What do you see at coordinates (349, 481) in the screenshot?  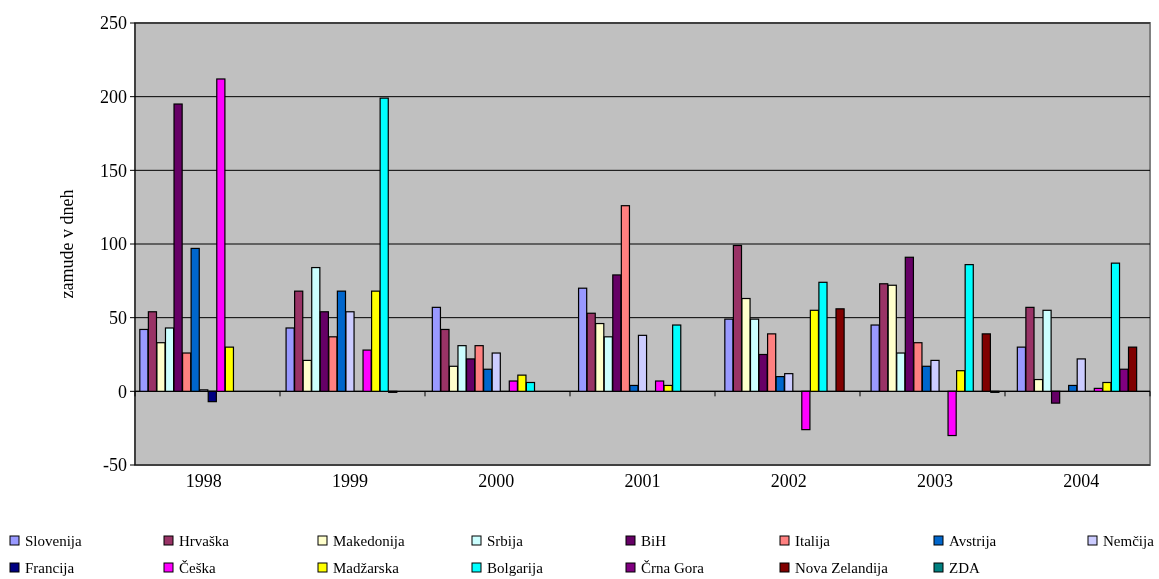 I see `x-tick-label: 1999` at bounding box center [349, 481].